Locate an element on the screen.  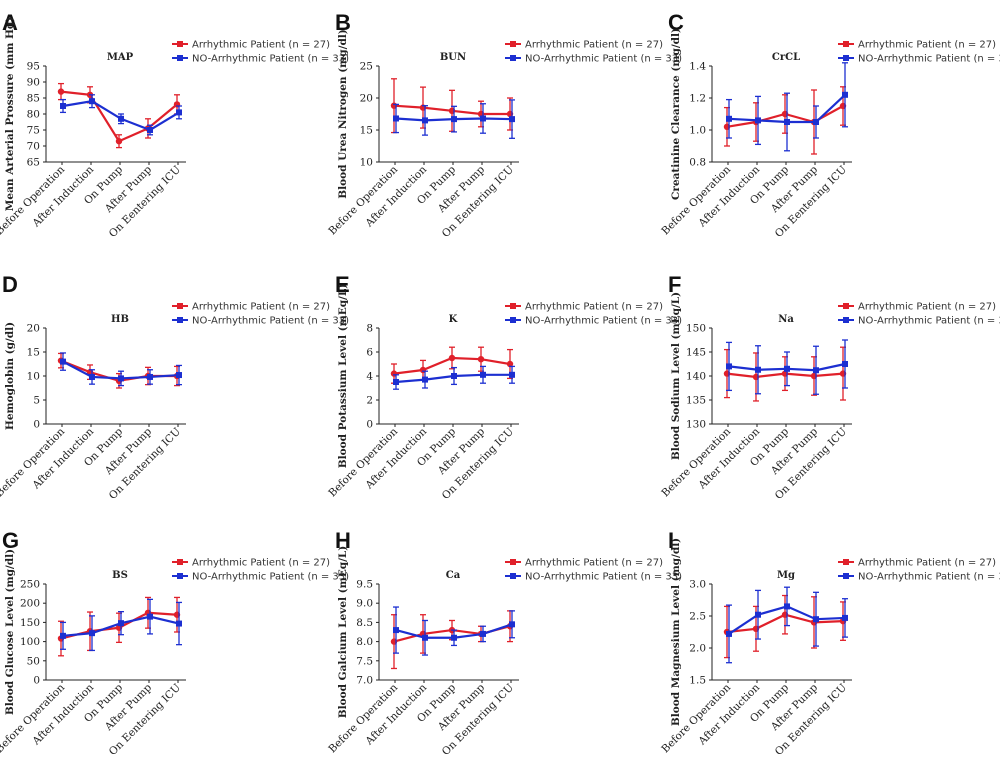
y-tick-label: 130 is located at coordinates (696, 425).